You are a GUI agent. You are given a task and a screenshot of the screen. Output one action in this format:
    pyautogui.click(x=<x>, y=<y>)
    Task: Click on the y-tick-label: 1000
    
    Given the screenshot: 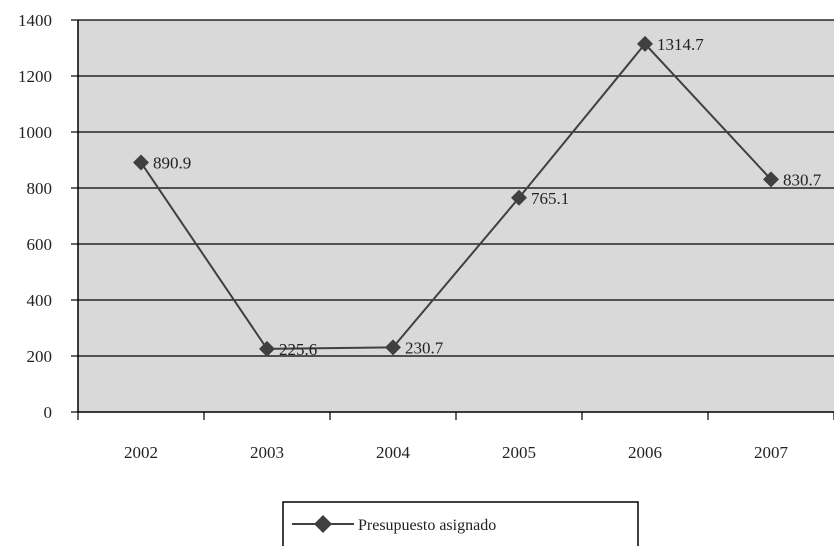 What is the action you would take?
    pyautogui.click(x=35, y=132)
    